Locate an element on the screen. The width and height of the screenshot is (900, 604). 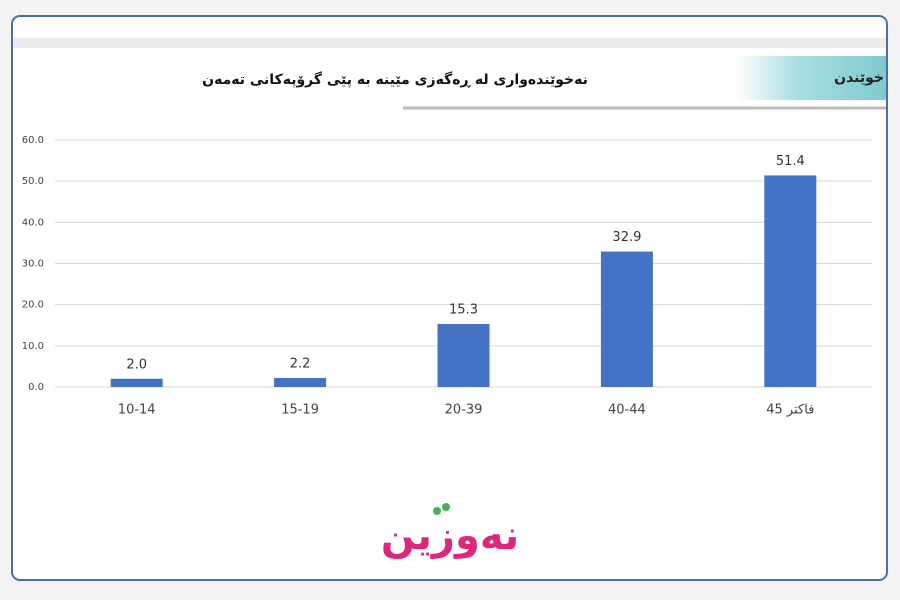
x-tick-label: 40-44 is located at coordinates (627, 410).